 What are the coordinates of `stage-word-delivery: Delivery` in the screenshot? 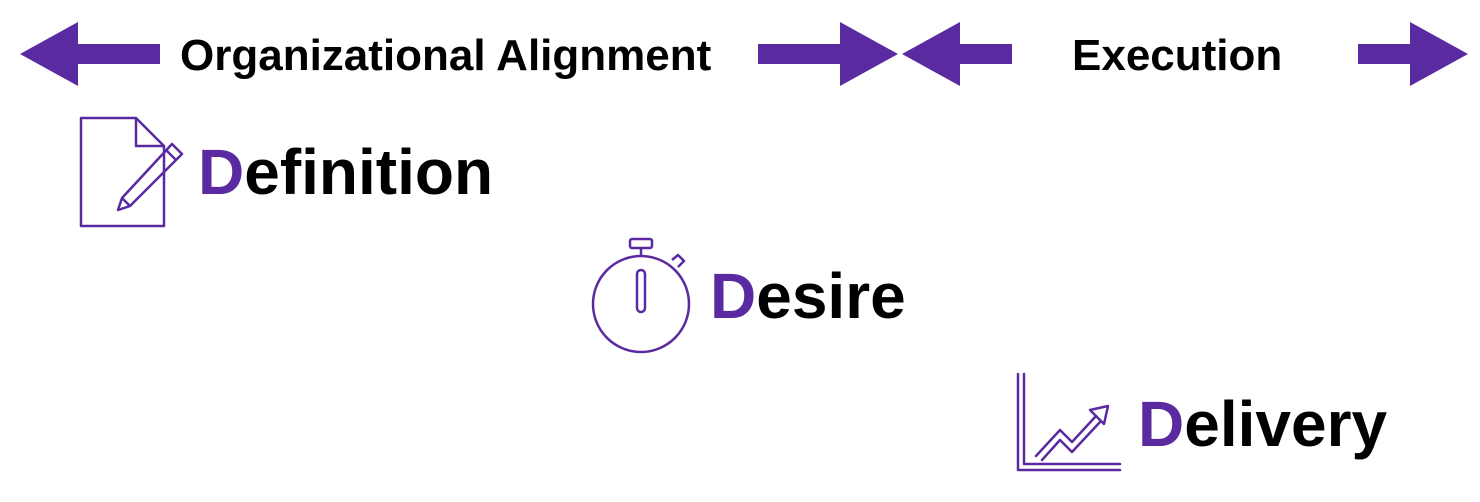 It's located at (1262, 424).